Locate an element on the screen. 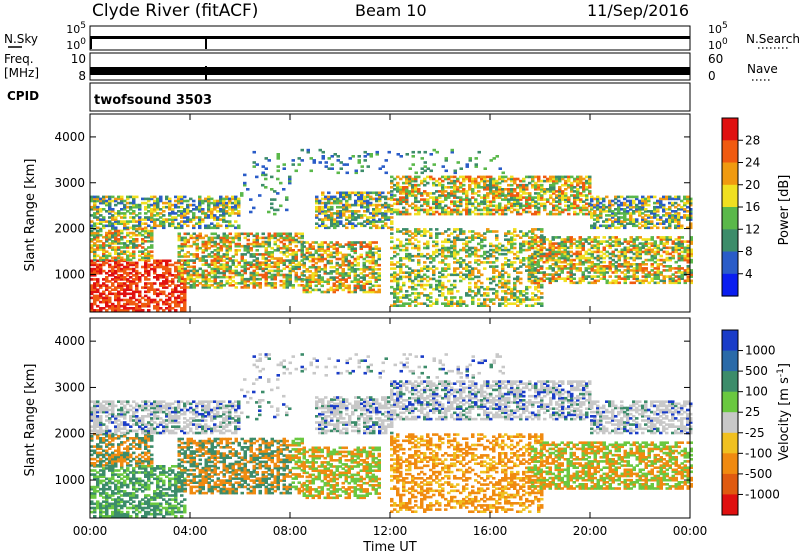  freq-label-bottom: [MHz] is located at coordinates (21, 73).